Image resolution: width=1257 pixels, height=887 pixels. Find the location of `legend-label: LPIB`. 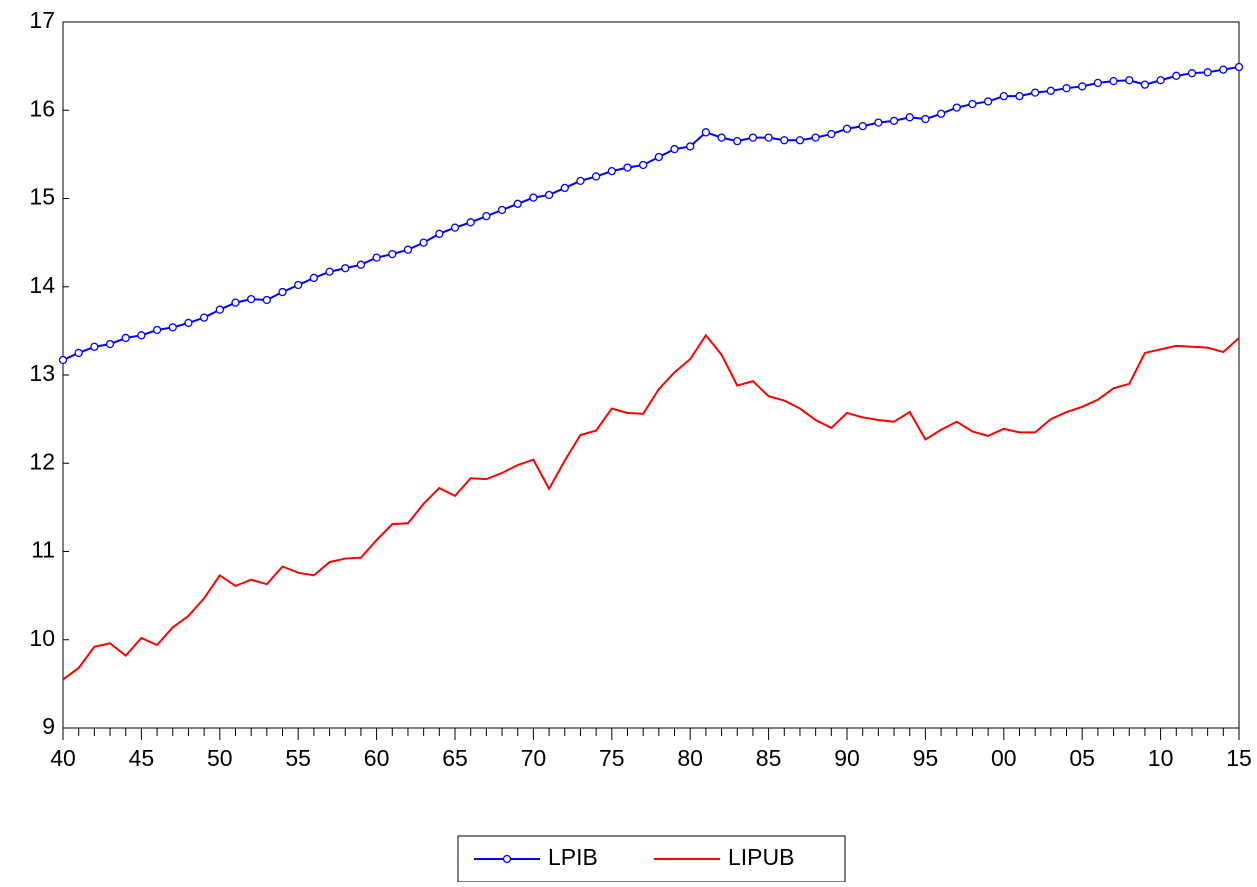

legend-label: LPIB is located at coordinates (573, 857).